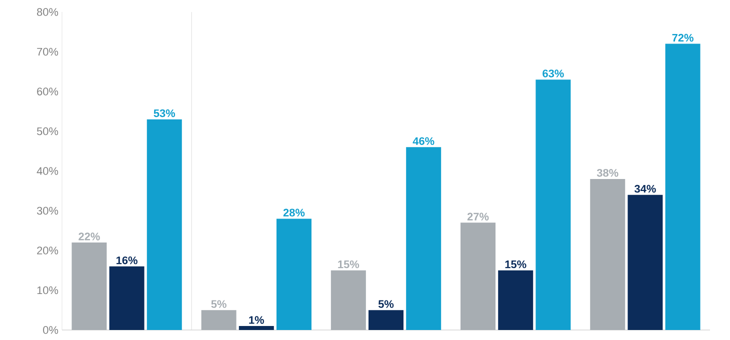 The height and width of the screenshot is (340, 730). What do you see at coordinates (47, 210) in the screenshot?
I see `y-tick-label: 30%` at bounding box center [47, 210].